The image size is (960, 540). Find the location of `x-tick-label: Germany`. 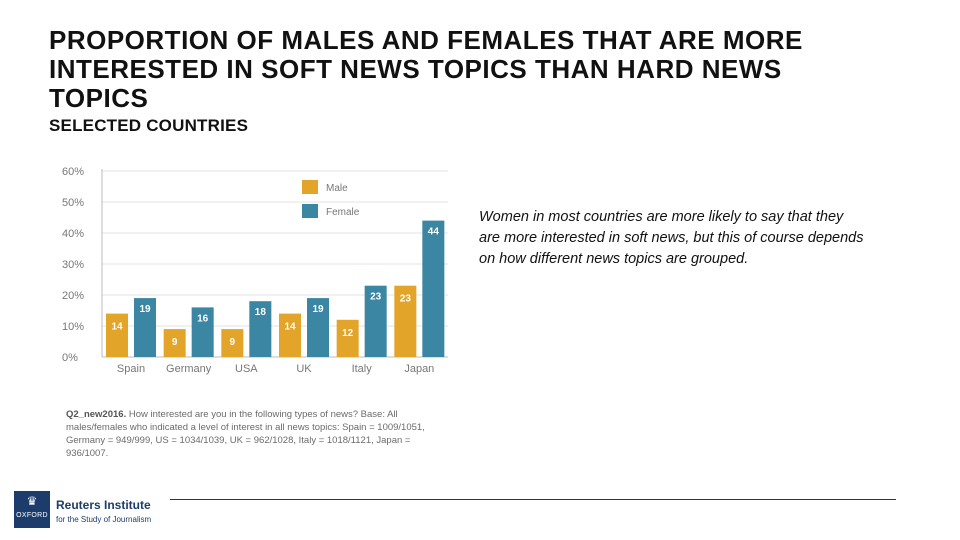

x-tick-label: Germany is located at coordinates (189, 369).